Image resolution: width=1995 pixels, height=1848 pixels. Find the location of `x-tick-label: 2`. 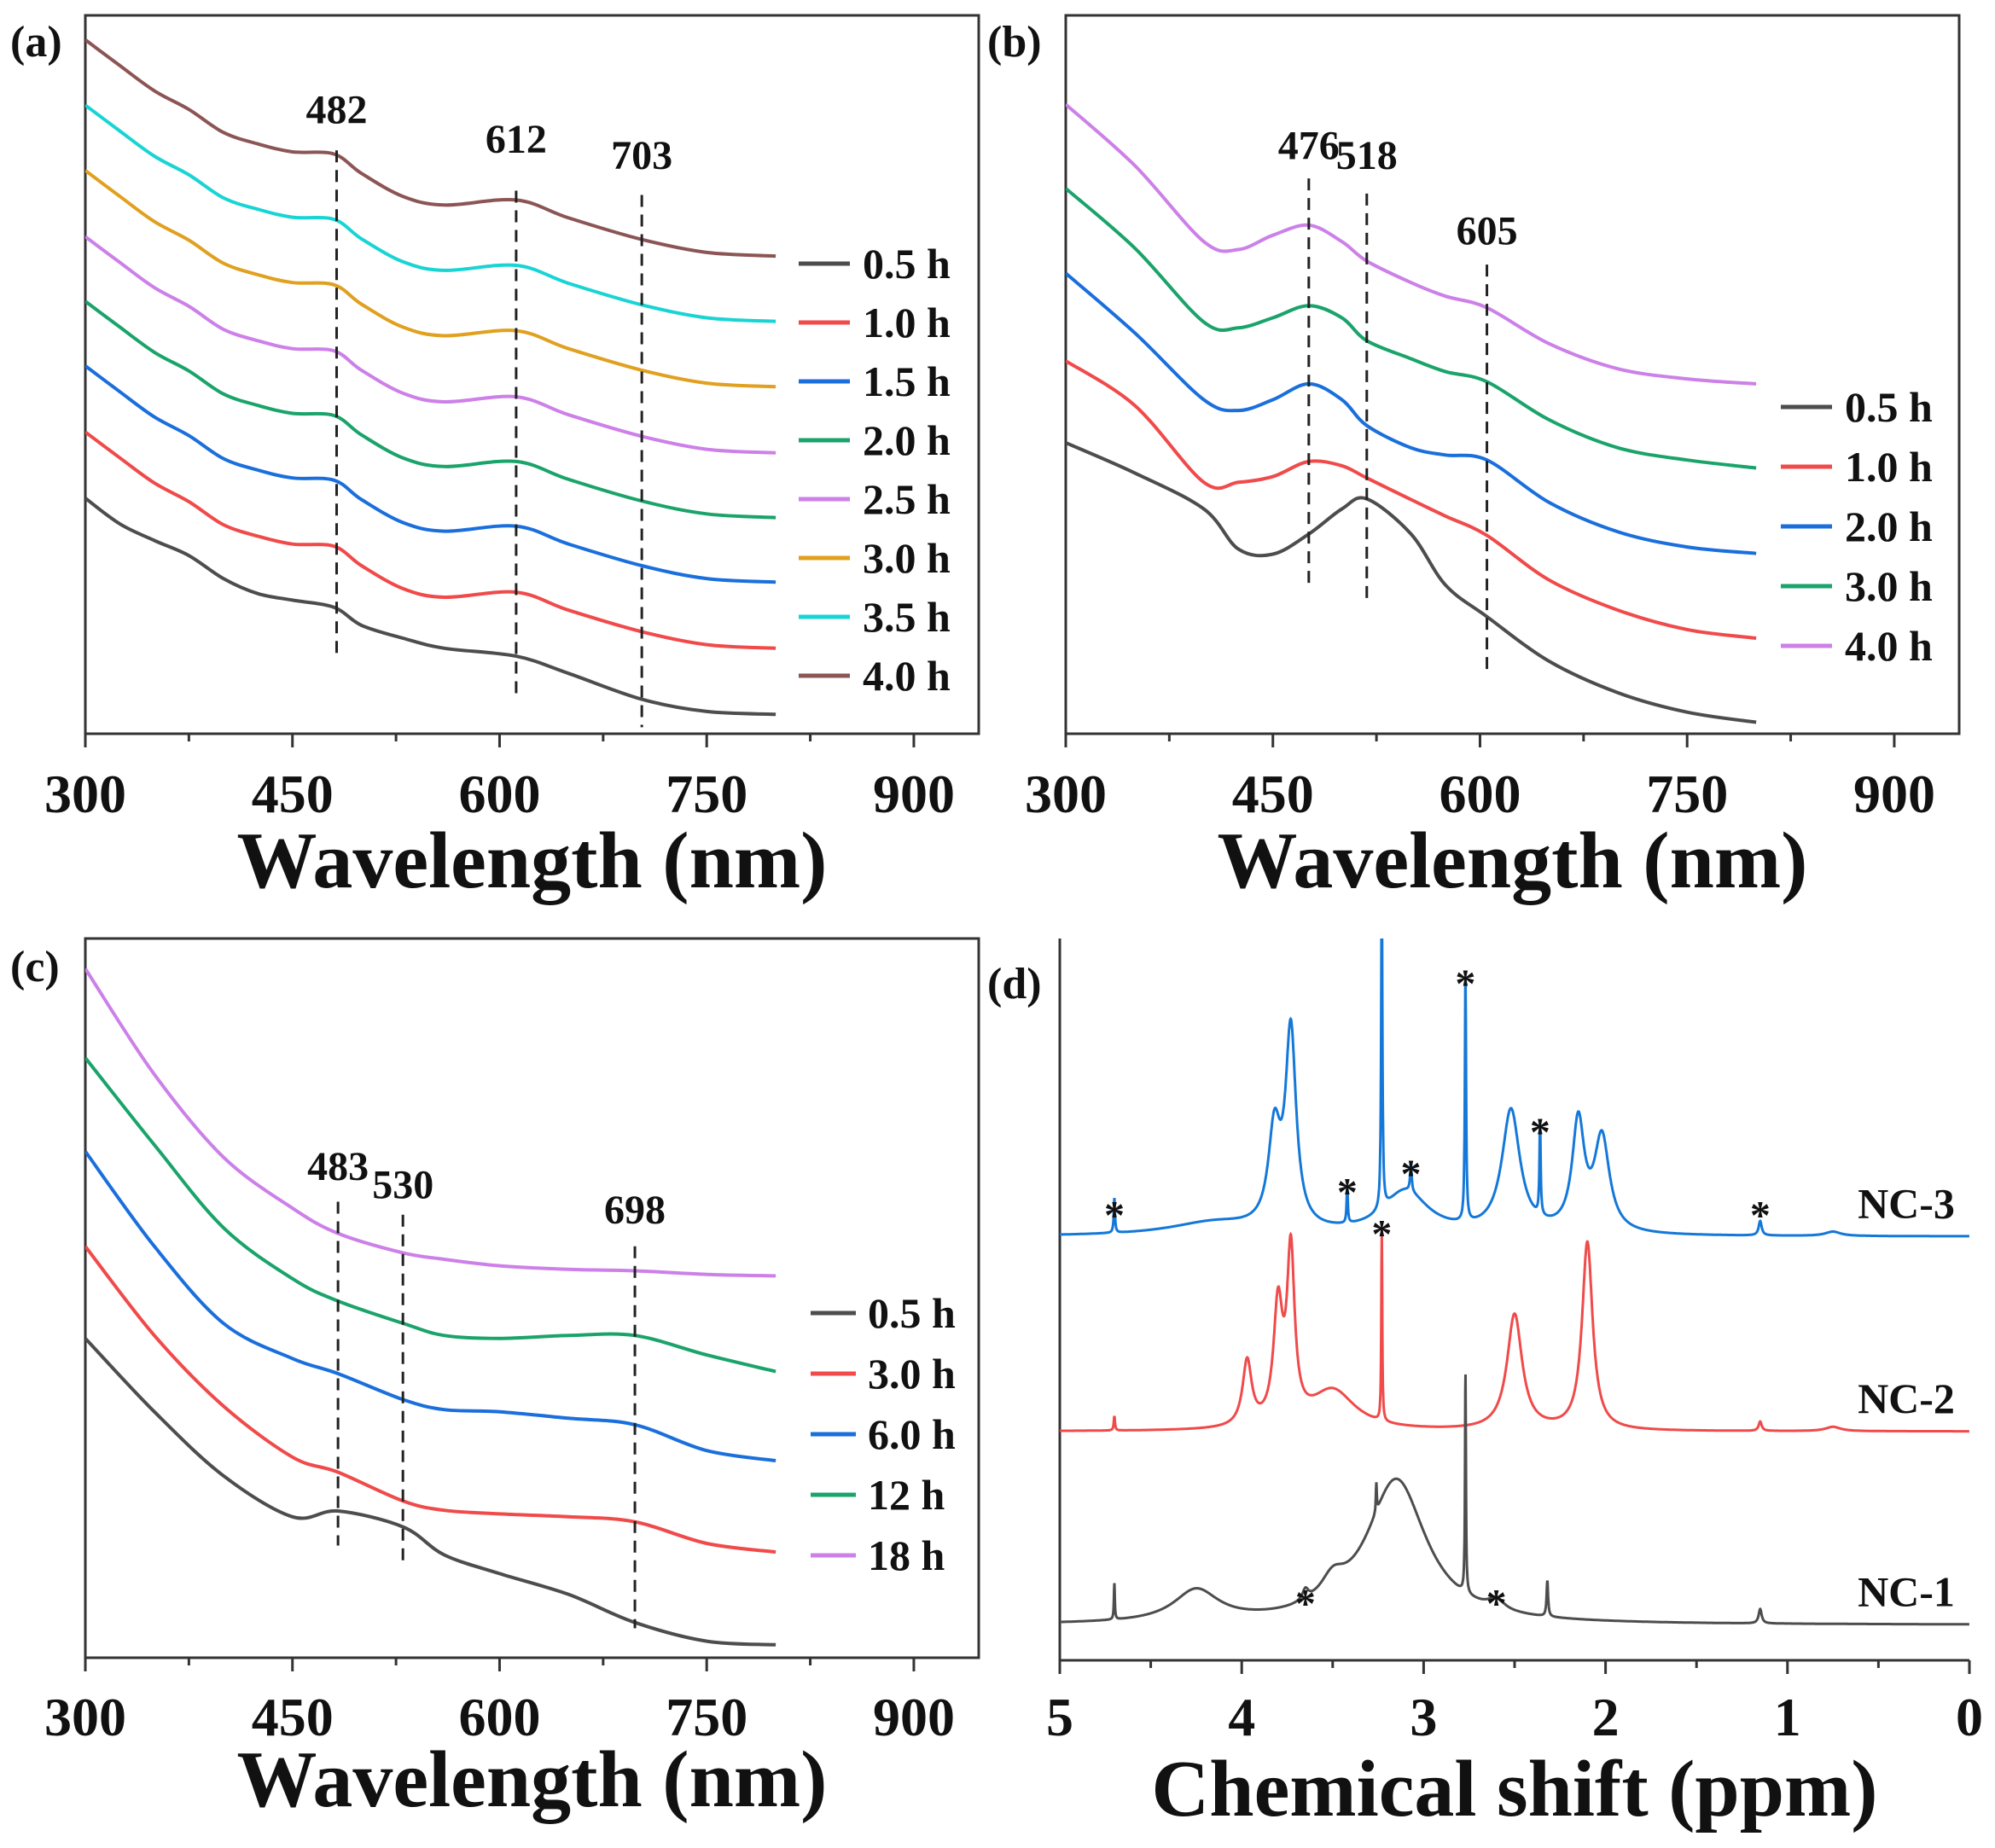

x-tick-label: 2 is located at coordinates (1606, 1717).